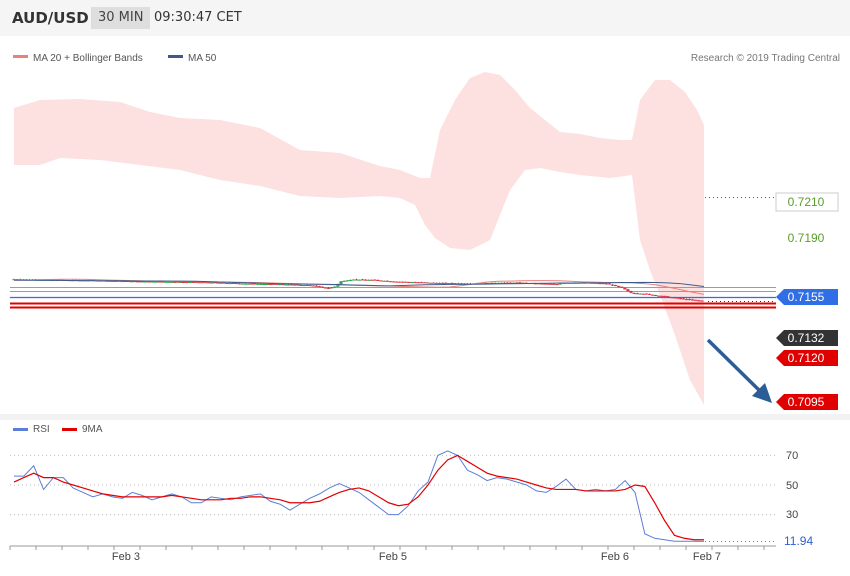 The image size is (850, 576). What do you see at coordinates (739, 370) in the screenshot?
I see `forecast-arrow` at bounding box center [739, 370].